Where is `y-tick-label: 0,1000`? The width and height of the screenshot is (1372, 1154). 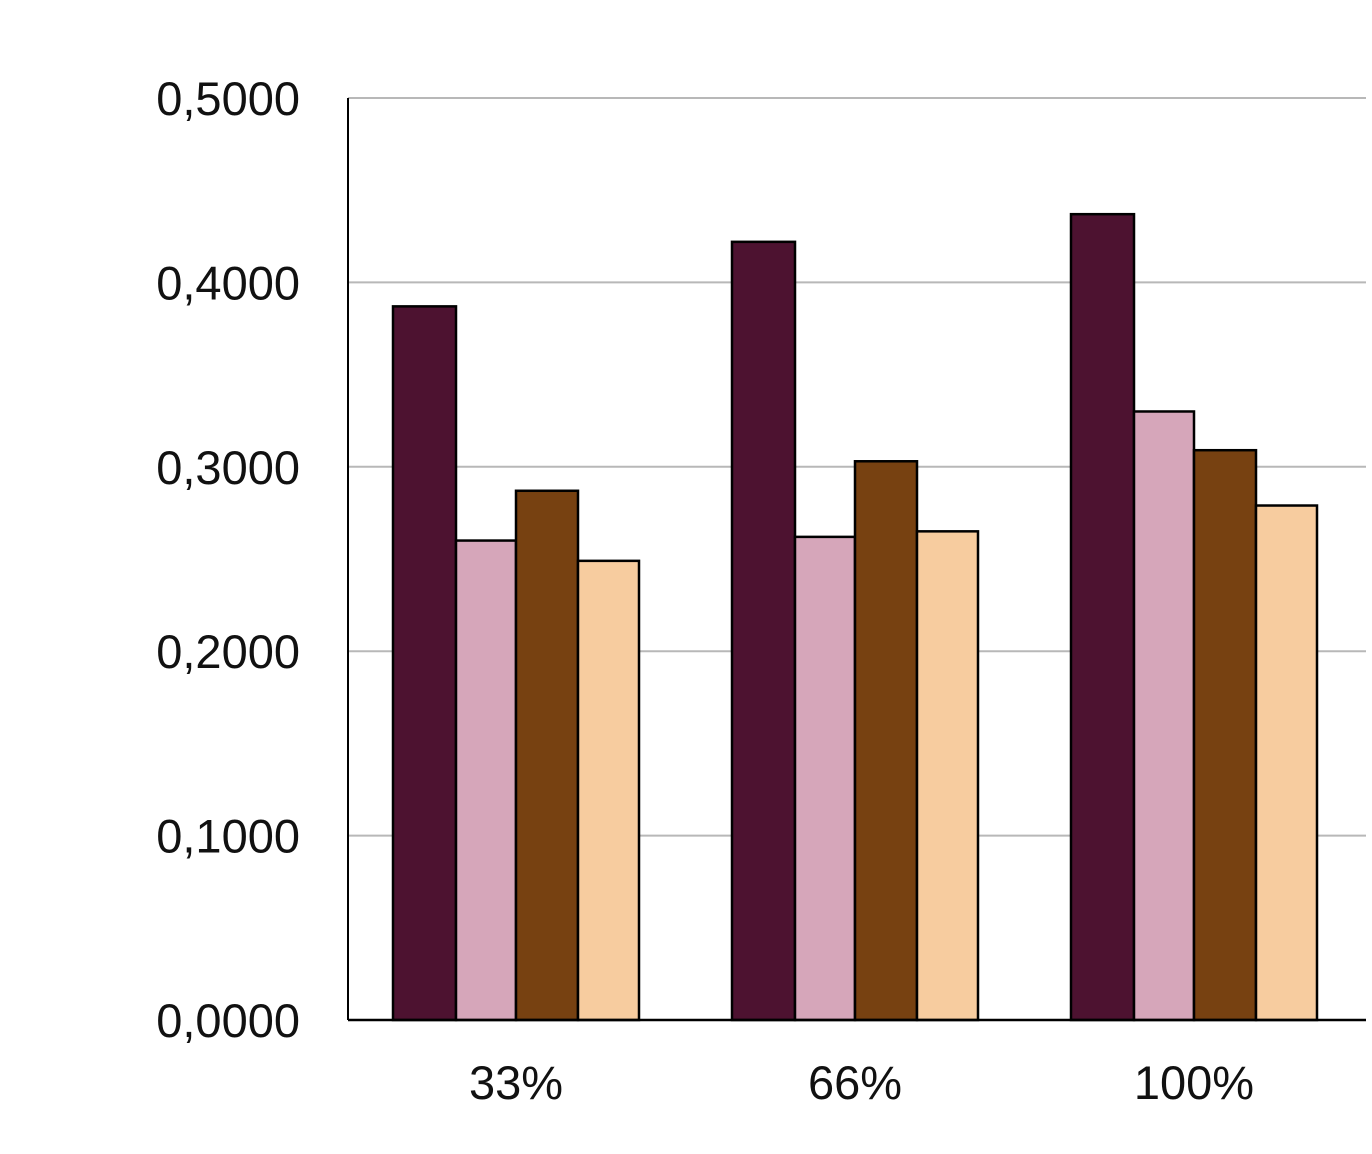
y-tick-label: 0,1000 is located at coordinates (228, 836).